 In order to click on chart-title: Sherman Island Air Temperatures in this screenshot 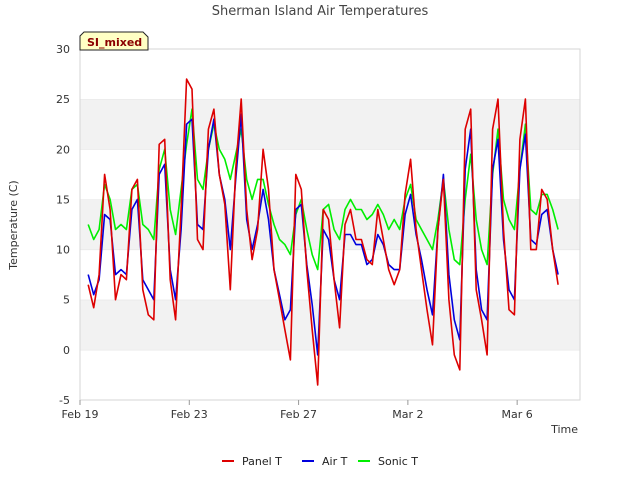, I will do `click(320, 11)`.